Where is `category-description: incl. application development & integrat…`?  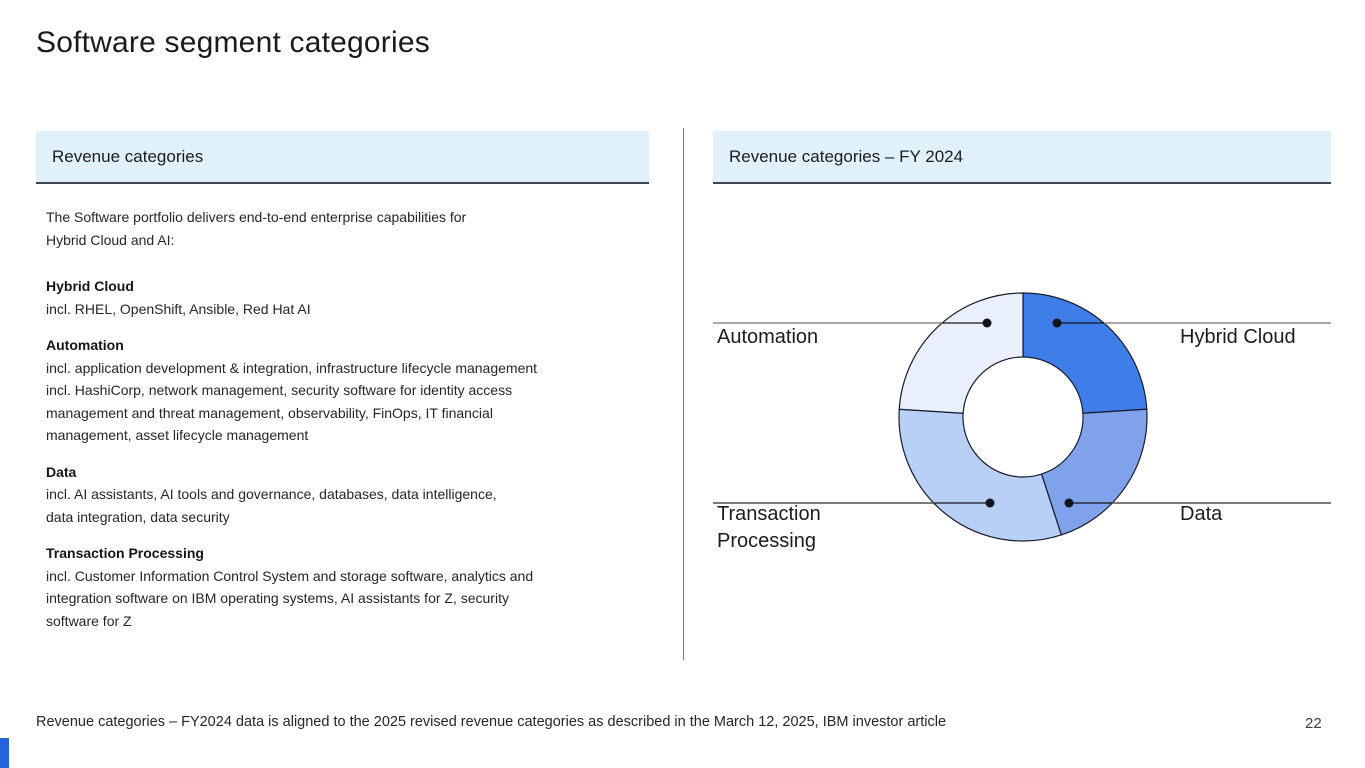 category-description: incl. application development & integrat… is located at coordinates (292, 401).